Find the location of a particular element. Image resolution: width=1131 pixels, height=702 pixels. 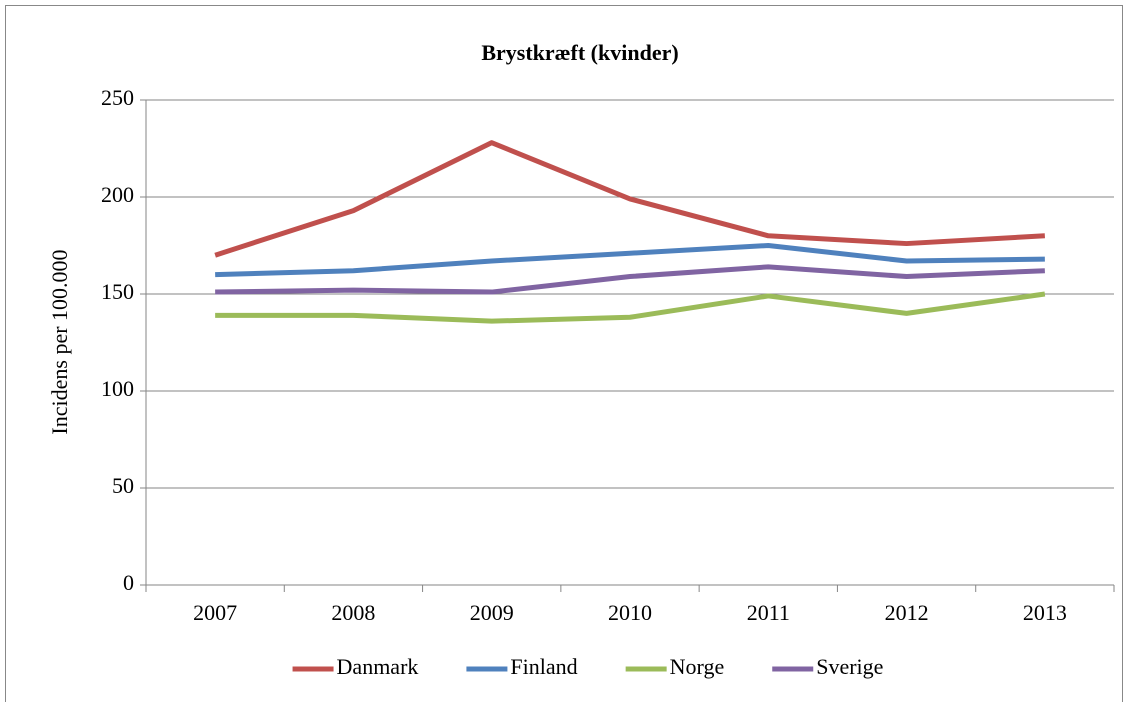

y-tick-label: 150 is located at coordinates (117, 291).